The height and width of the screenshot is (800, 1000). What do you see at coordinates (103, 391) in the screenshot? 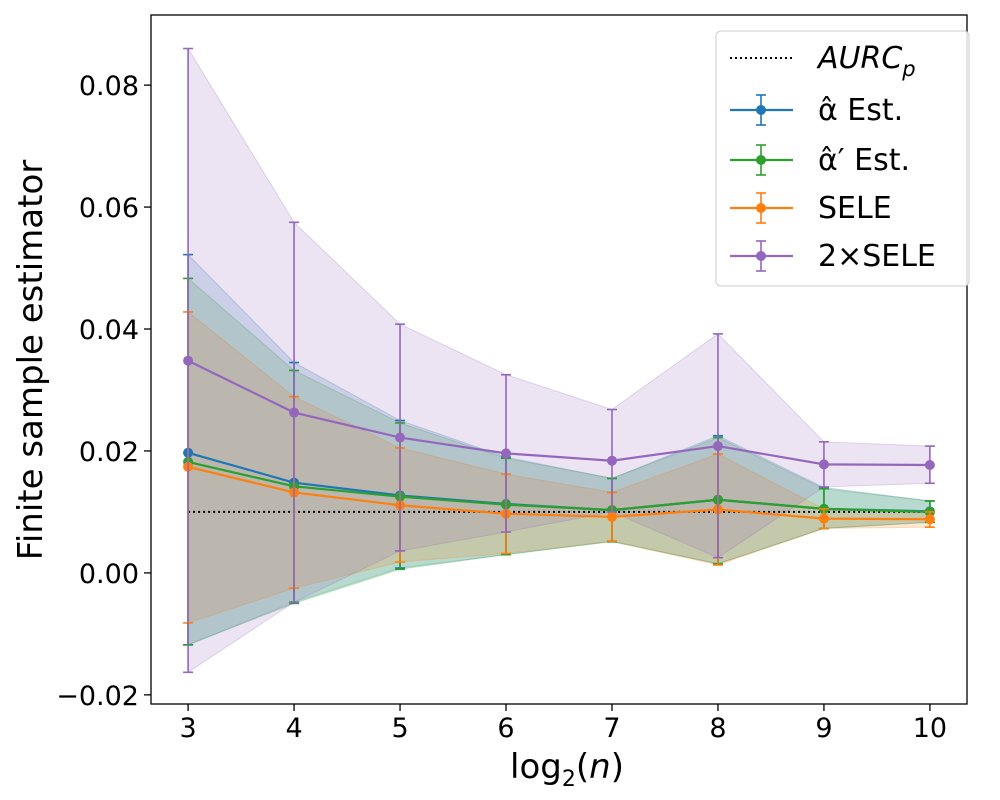
I see `y-axis-ticks: −0.02 0.00 0.02 0.04 0.06 0.08` at bounding box center [103, 391].